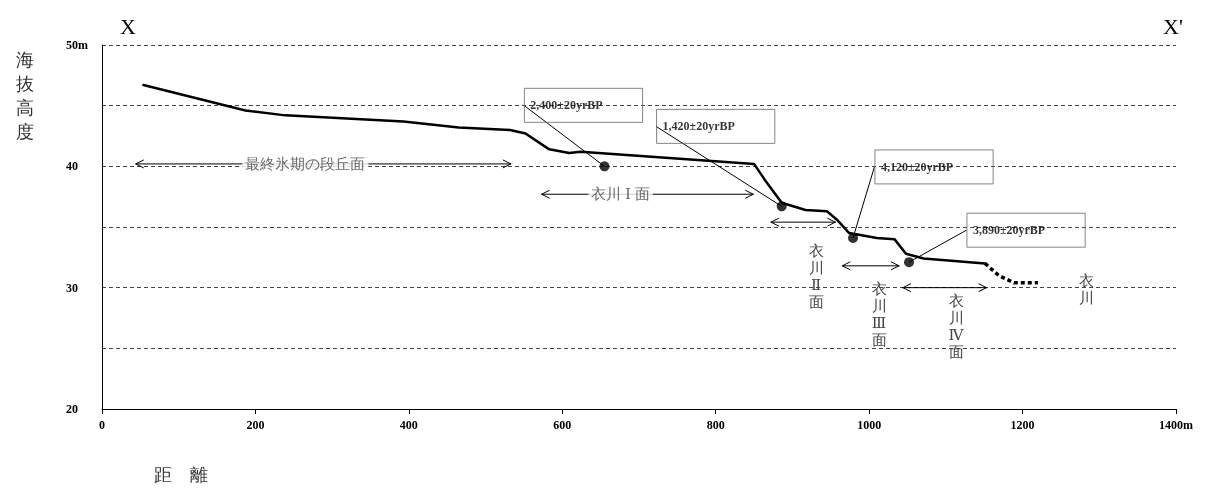 Image resolution: width=1209 pixels, height=502 pixels. What do you see at coordinates (566, 105) in the screenshot?
I see `annotation: 2,400±20yrBP` at bounding box center [566, 105].